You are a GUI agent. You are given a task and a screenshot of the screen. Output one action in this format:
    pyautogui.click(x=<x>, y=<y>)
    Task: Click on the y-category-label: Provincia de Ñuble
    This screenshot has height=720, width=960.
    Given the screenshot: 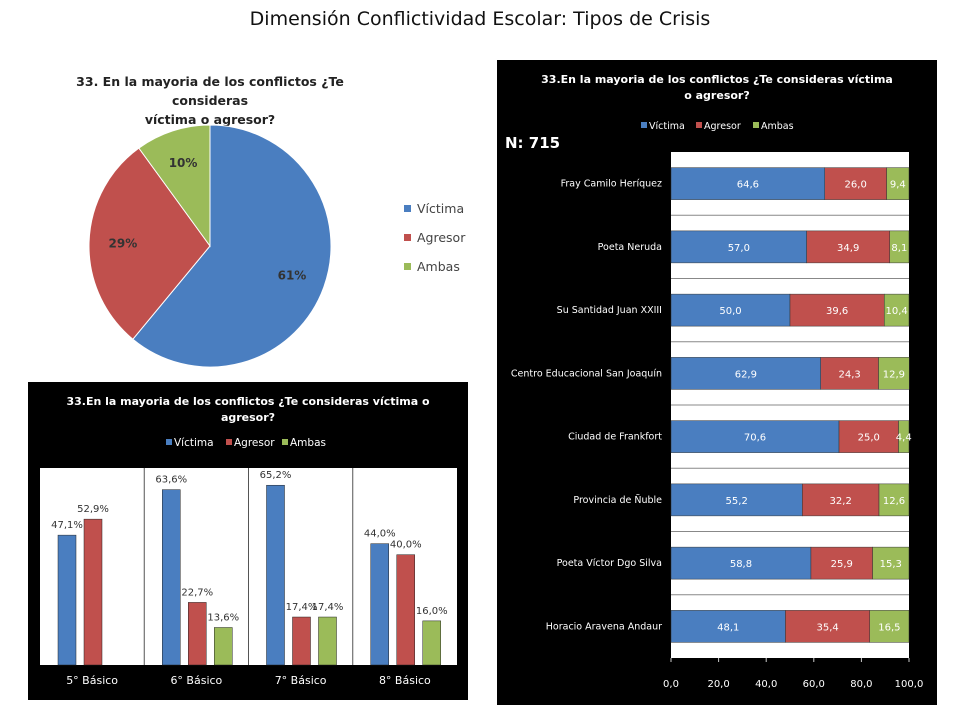 What is the action you would take?
    pyautogui.click(x=617, y=500)
    